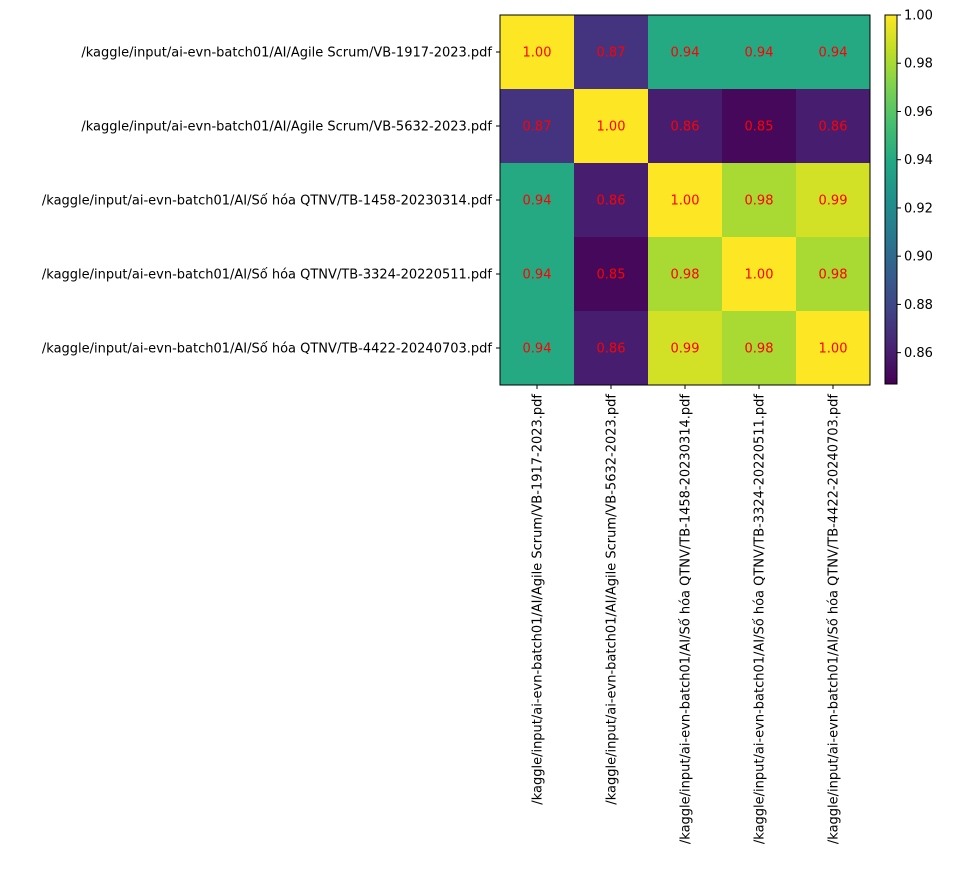  I want to click on colorbar-gradient, so click(891, 199).